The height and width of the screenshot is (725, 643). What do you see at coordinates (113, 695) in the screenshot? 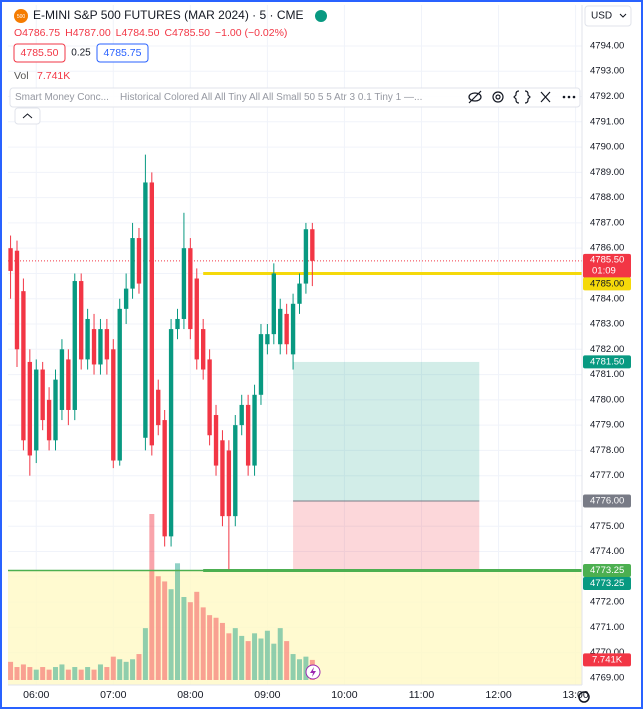
I see `x-tick-label: 07:00` at bounding box center [113, 695].